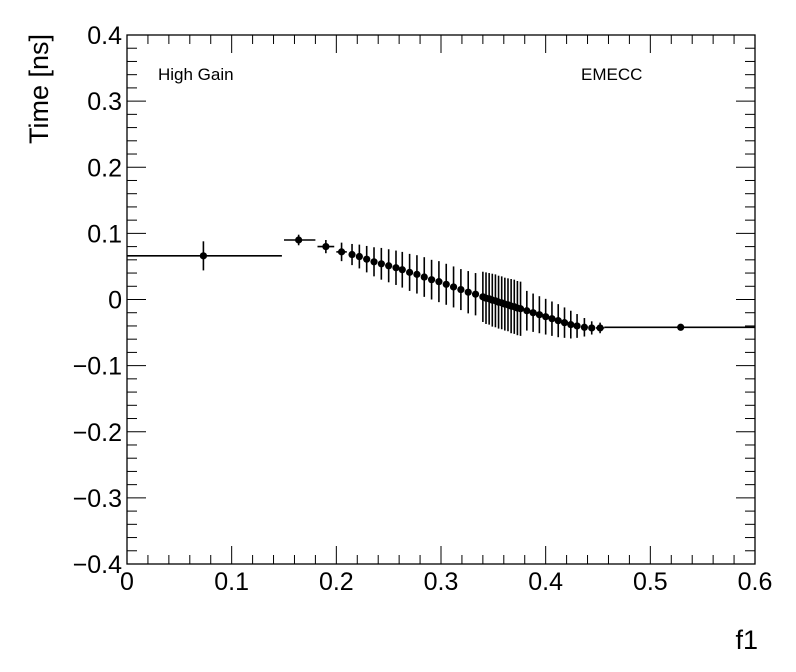 The height and width of the screenshot is (672, 796). Describe the element at coordinates (127, 582) in the screenshot. I see `x-tick-label: 0` at that location.